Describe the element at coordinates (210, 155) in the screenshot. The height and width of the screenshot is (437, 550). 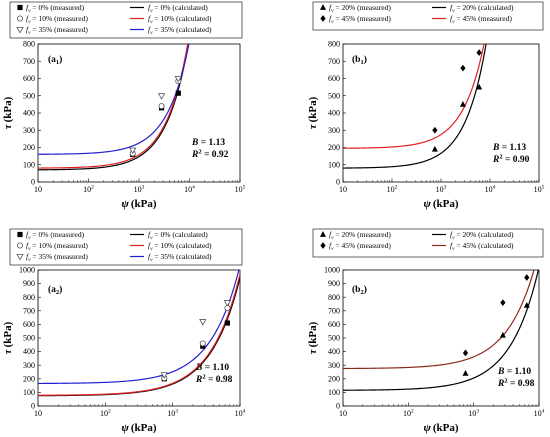
I see `annotation-r2: R2 = 0.92` at that location.